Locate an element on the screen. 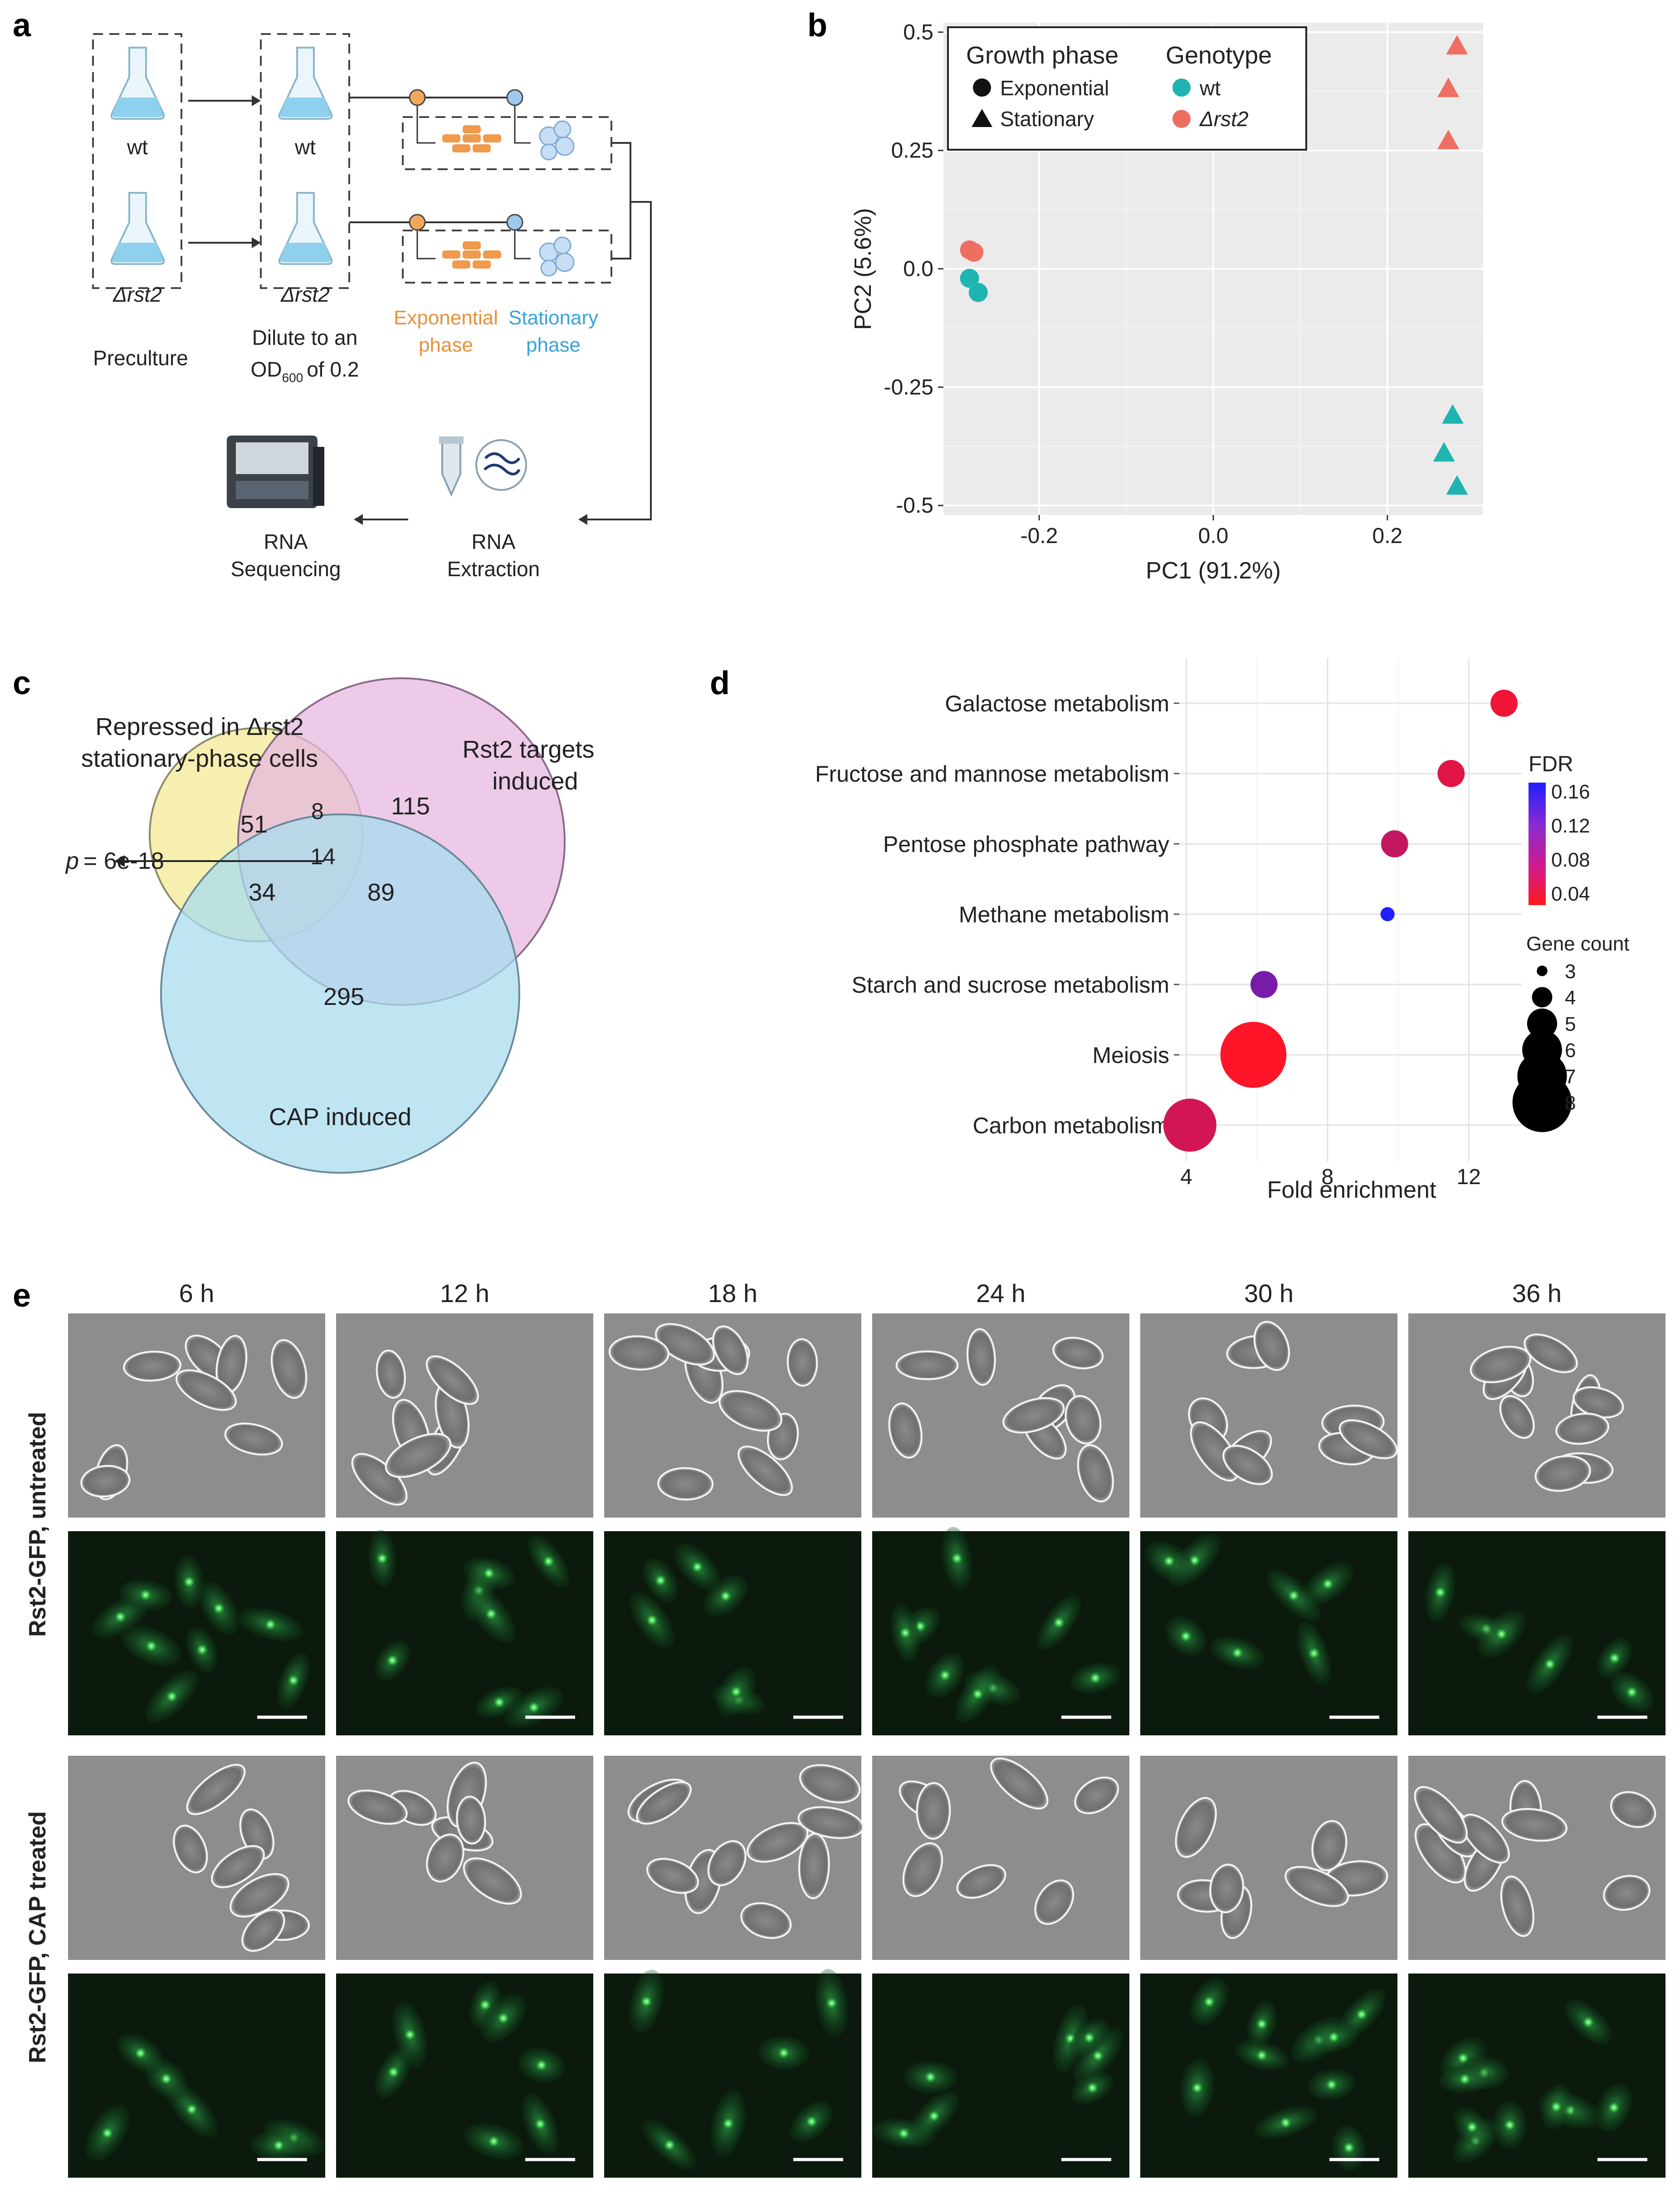 This screenshot has height=2204, width=1680. y-tick-label: -0.5 is located at coordinates (915, 506).